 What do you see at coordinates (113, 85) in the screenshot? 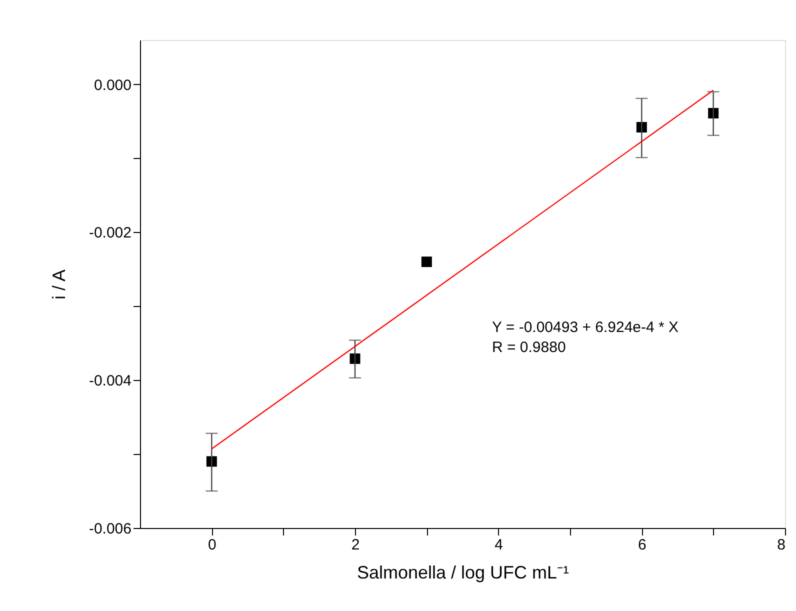
I see `y-tick-label: 0.000` at bounding box center [113, 85].